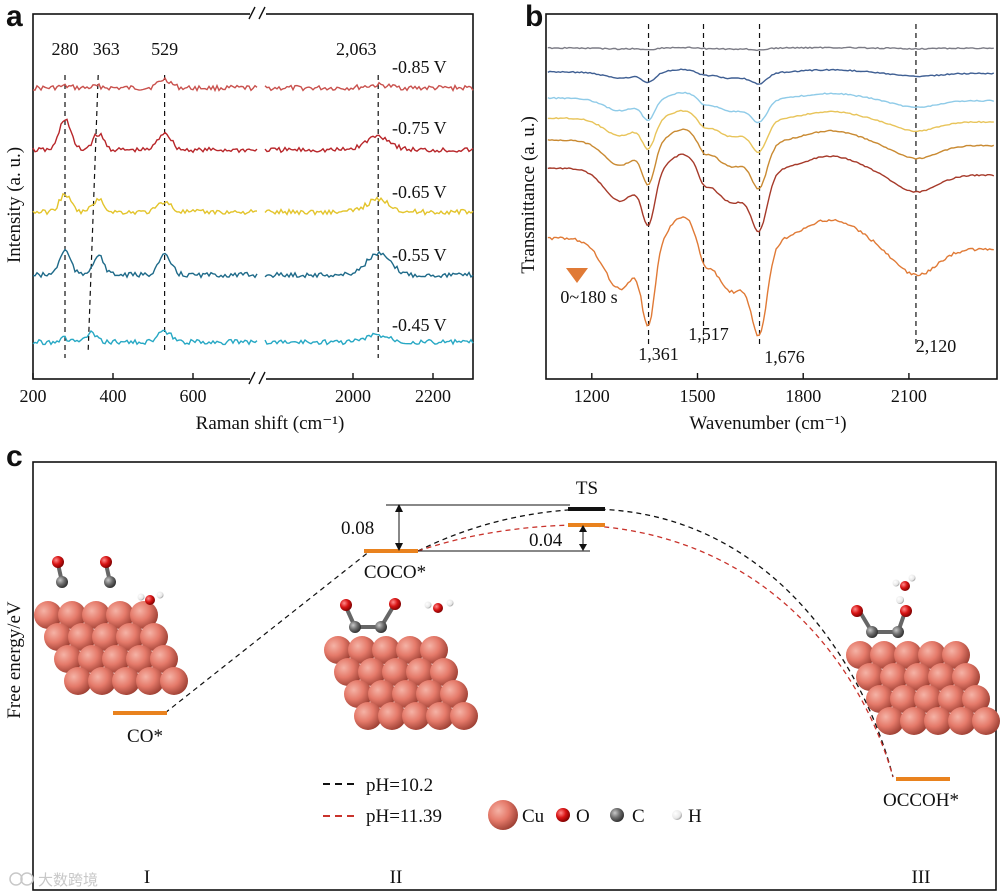 The width and height of the screenshot is (1000, 896). I want to click on legend-ph10-label: pH=10.2, so click(399, 785).